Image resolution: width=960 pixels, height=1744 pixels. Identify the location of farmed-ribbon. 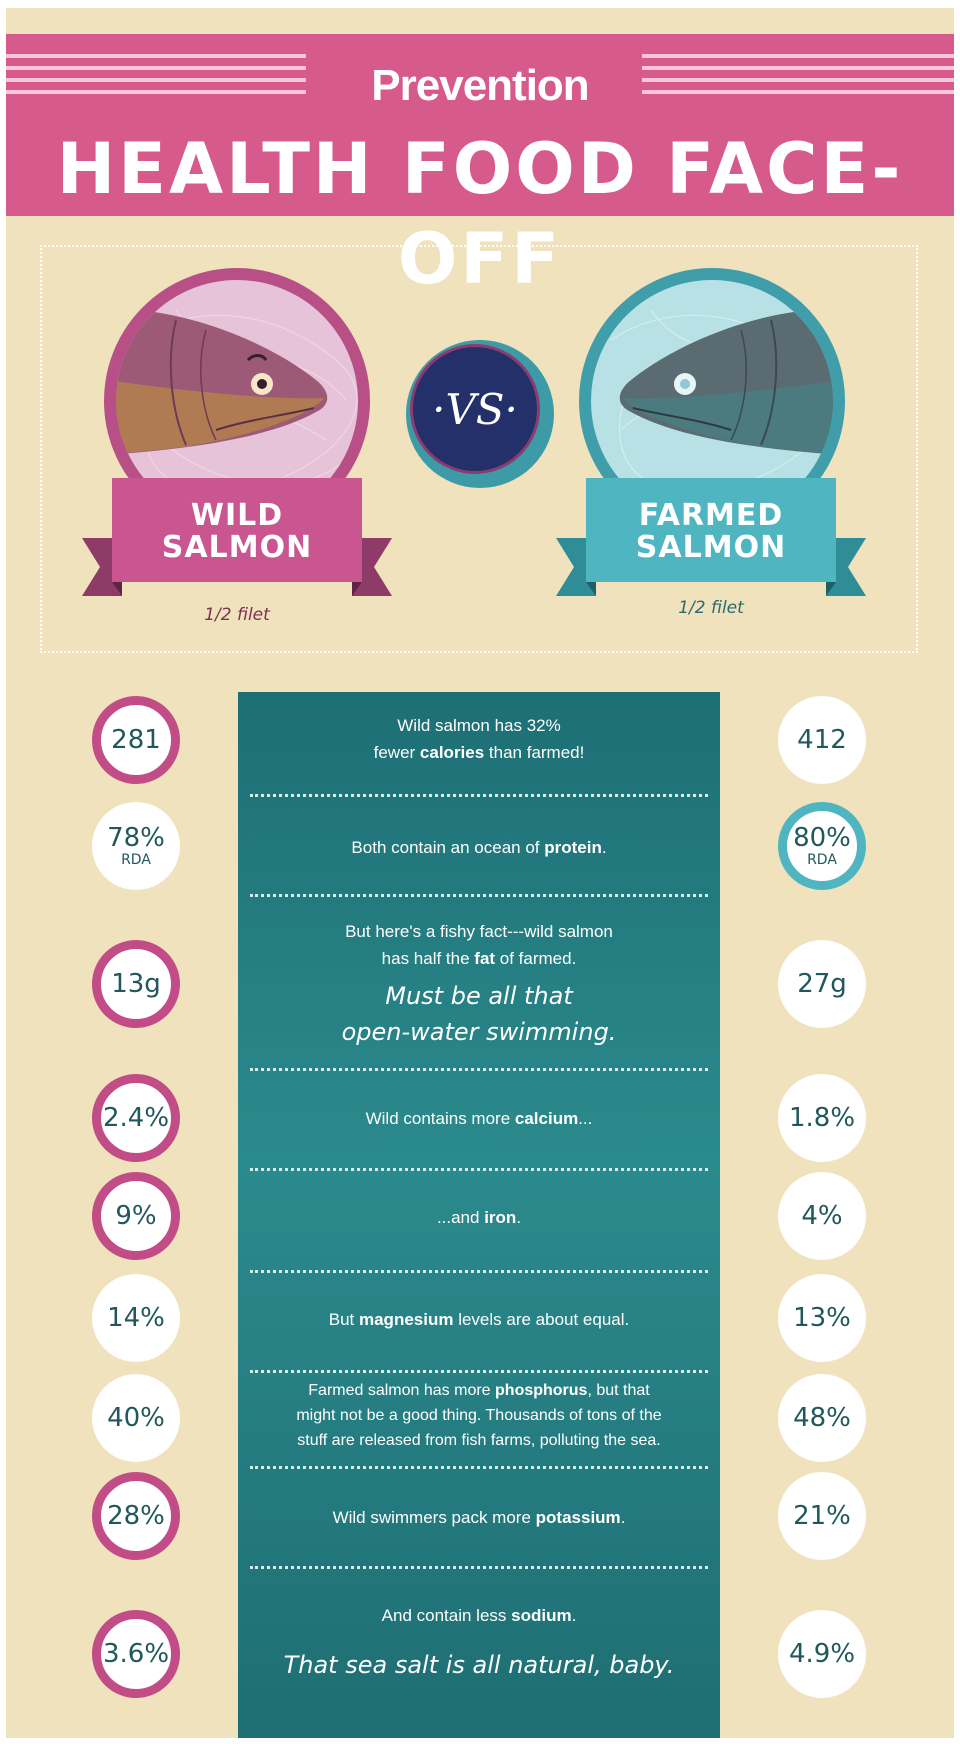
(711, 537).